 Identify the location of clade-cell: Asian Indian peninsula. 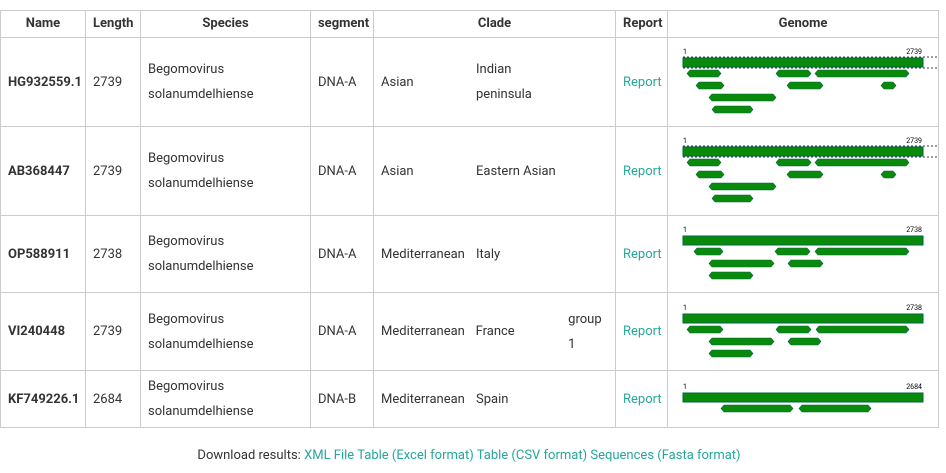
(494, 82).